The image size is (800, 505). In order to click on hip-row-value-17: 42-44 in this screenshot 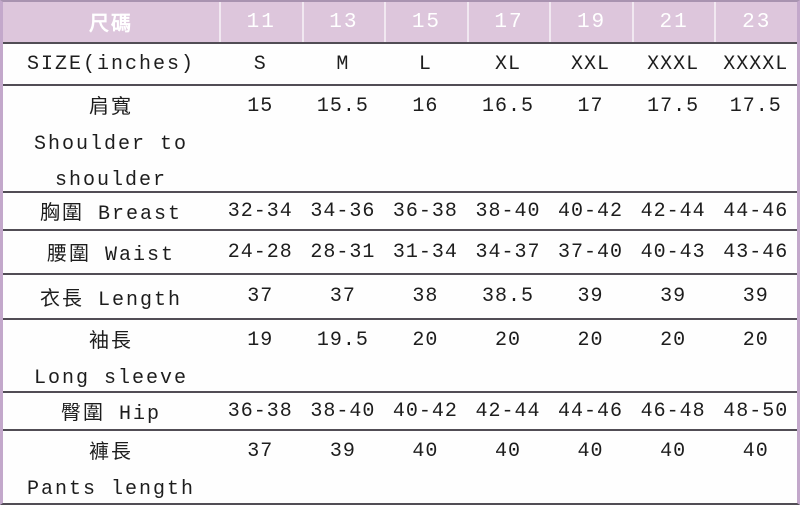, I will do `click(508, 411)`.